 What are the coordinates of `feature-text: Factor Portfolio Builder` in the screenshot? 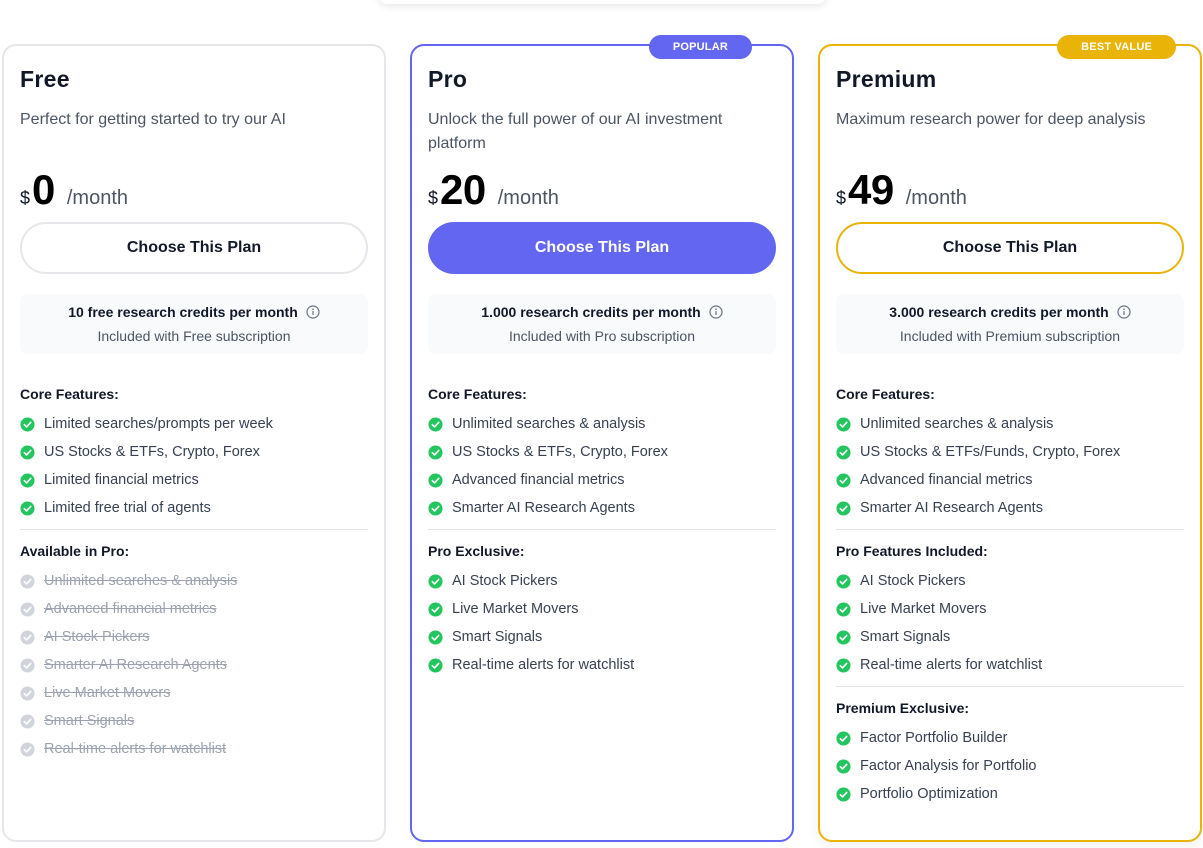 It's located at (934, 738).